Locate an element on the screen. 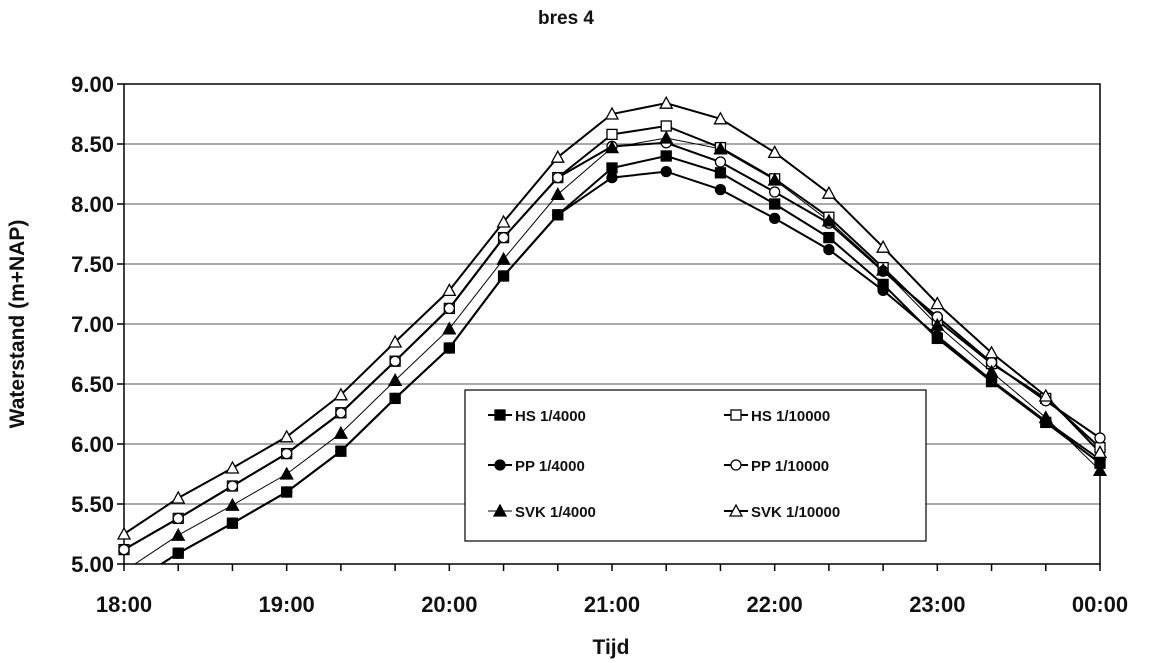  legend-label: SVK 1/4000 is located at coordinates (555, 512).